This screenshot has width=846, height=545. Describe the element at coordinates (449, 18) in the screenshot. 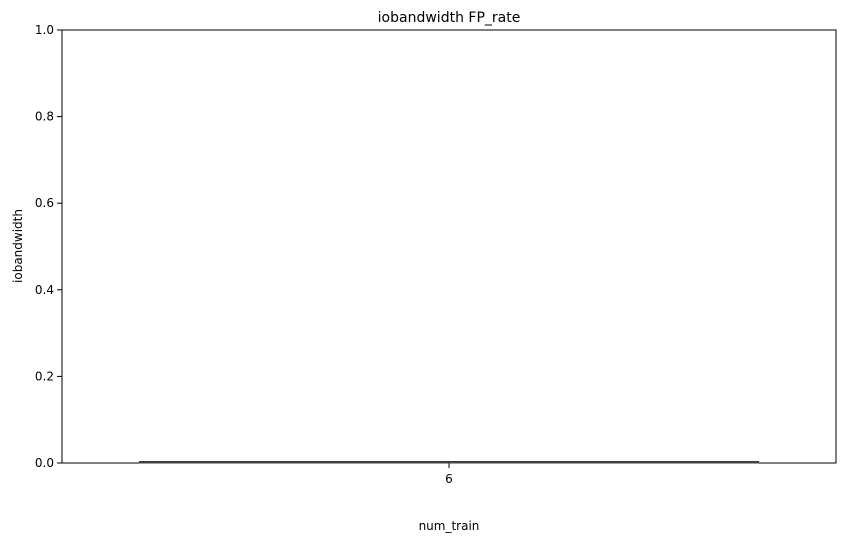

I see `chart-title: iobandwidth FP_rate` at that location.